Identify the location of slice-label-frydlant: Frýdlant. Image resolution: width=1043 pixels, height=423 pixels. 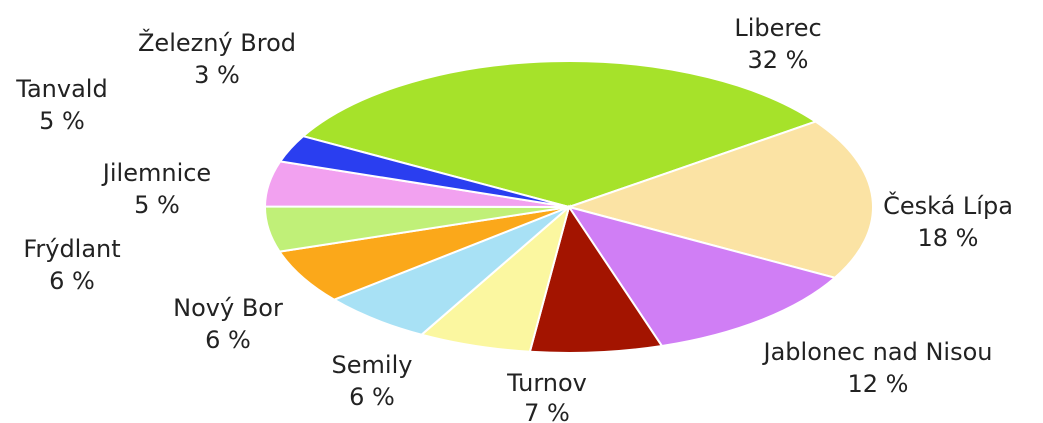
(71, 249).